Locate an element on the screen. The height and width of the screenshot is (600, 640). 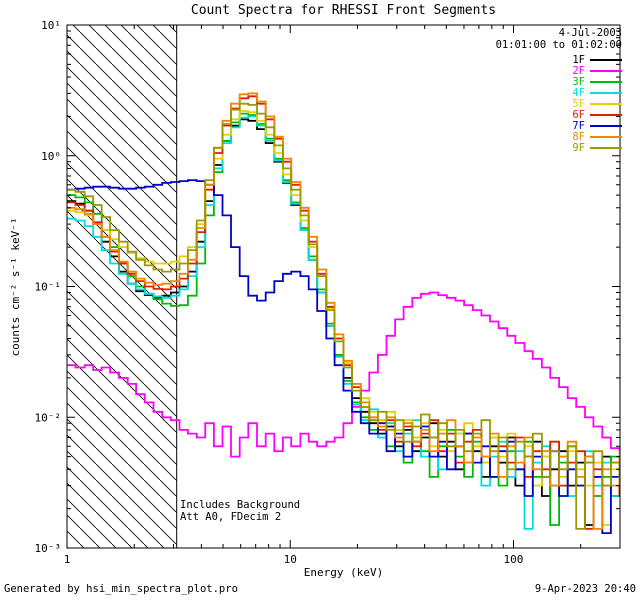
legend-item-2F: 2F is located at coordinates (597, 70).